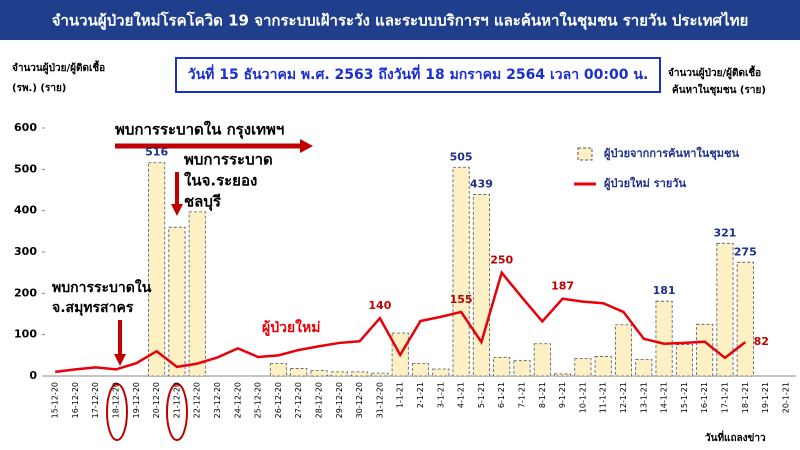 This screenshot has height=450, width=800. Describe the element at coordinates (735, 437) in the screenshot. I see `x-label: วันที่แถลงข่าว` at that location.